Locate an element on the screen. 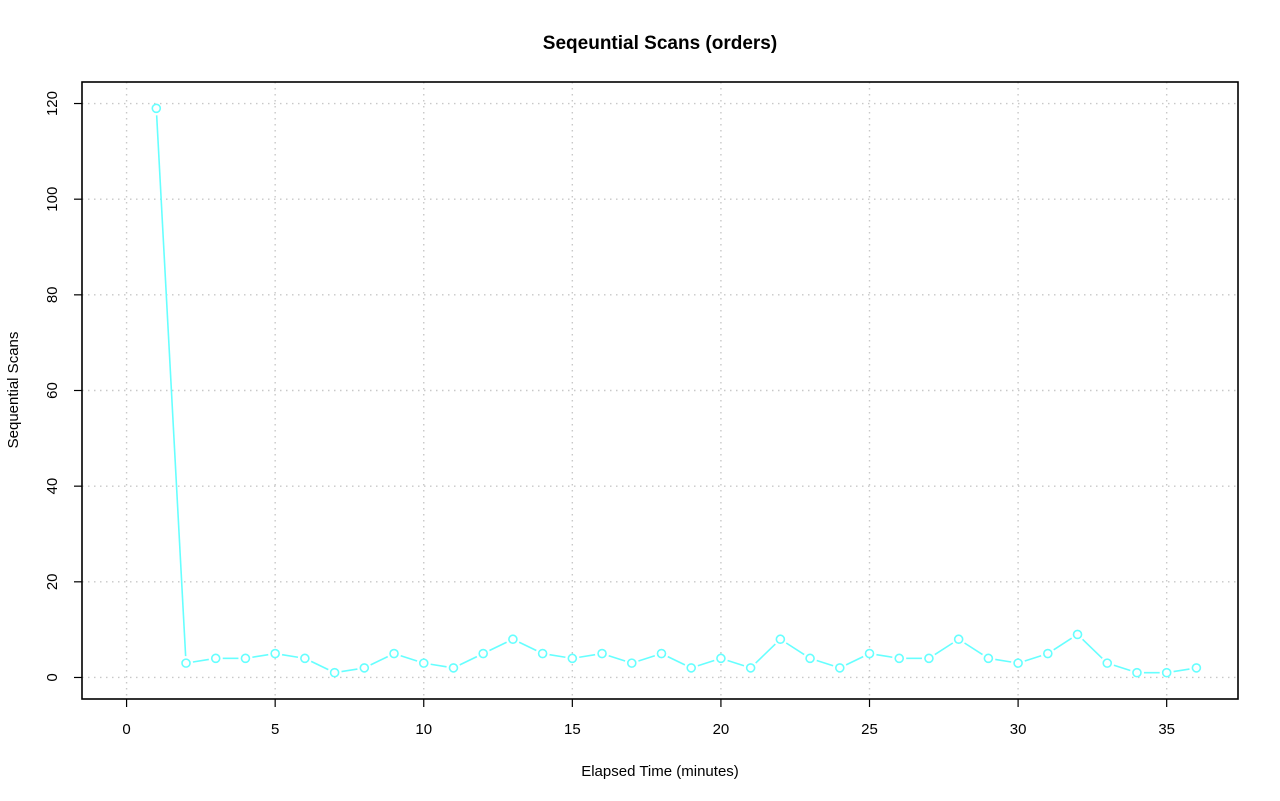  x-tick-label: 10 is located at coordinates (423, 729).